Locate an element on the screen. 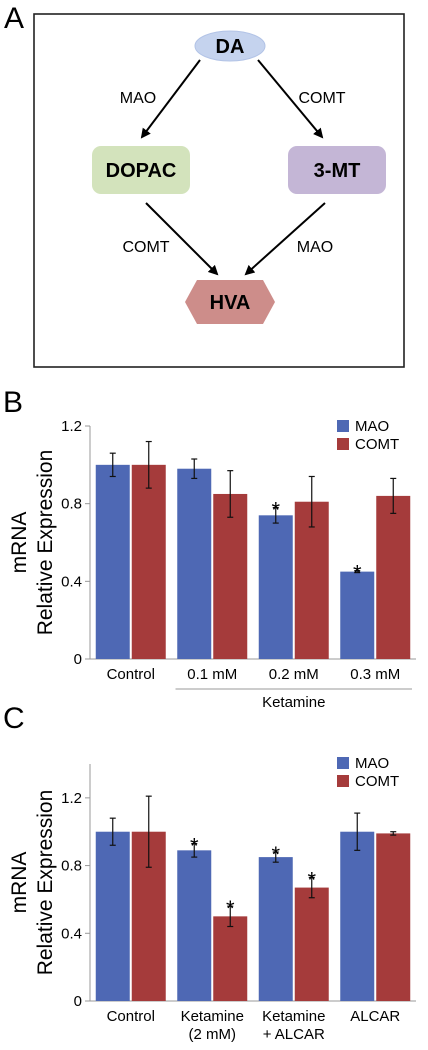 The image size is (428, 1050). node-3mt: 3-MT is located at coordinates (337, 170).